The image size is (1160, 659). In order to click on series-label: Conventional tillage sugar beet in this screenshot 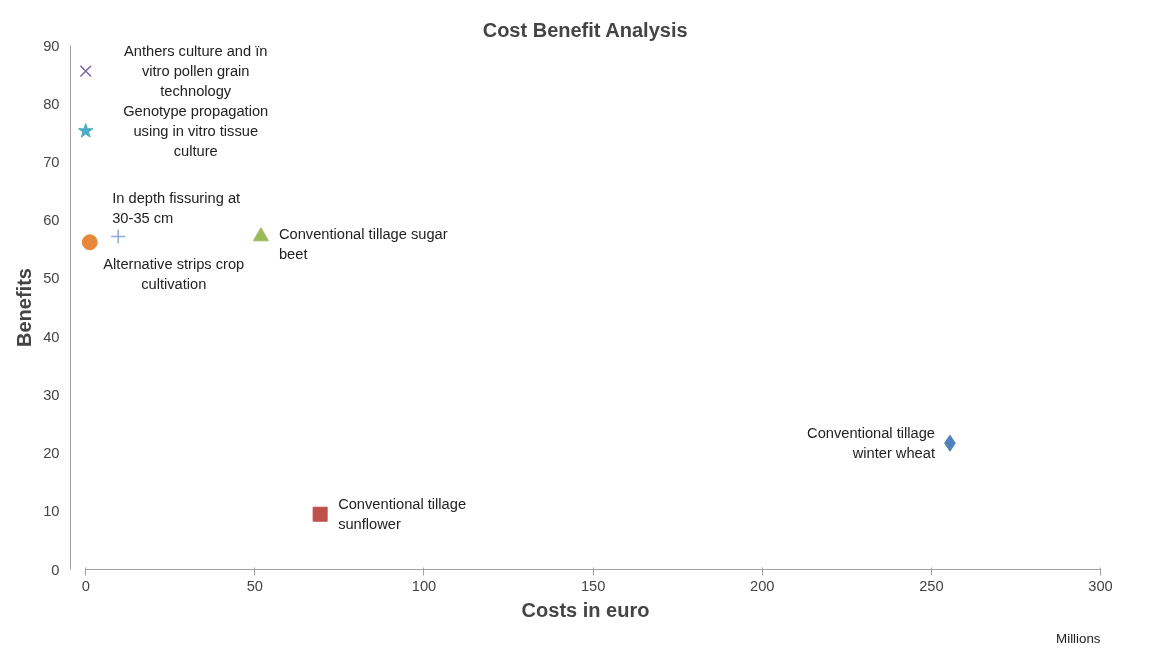, I will do `click(363, 244)`.